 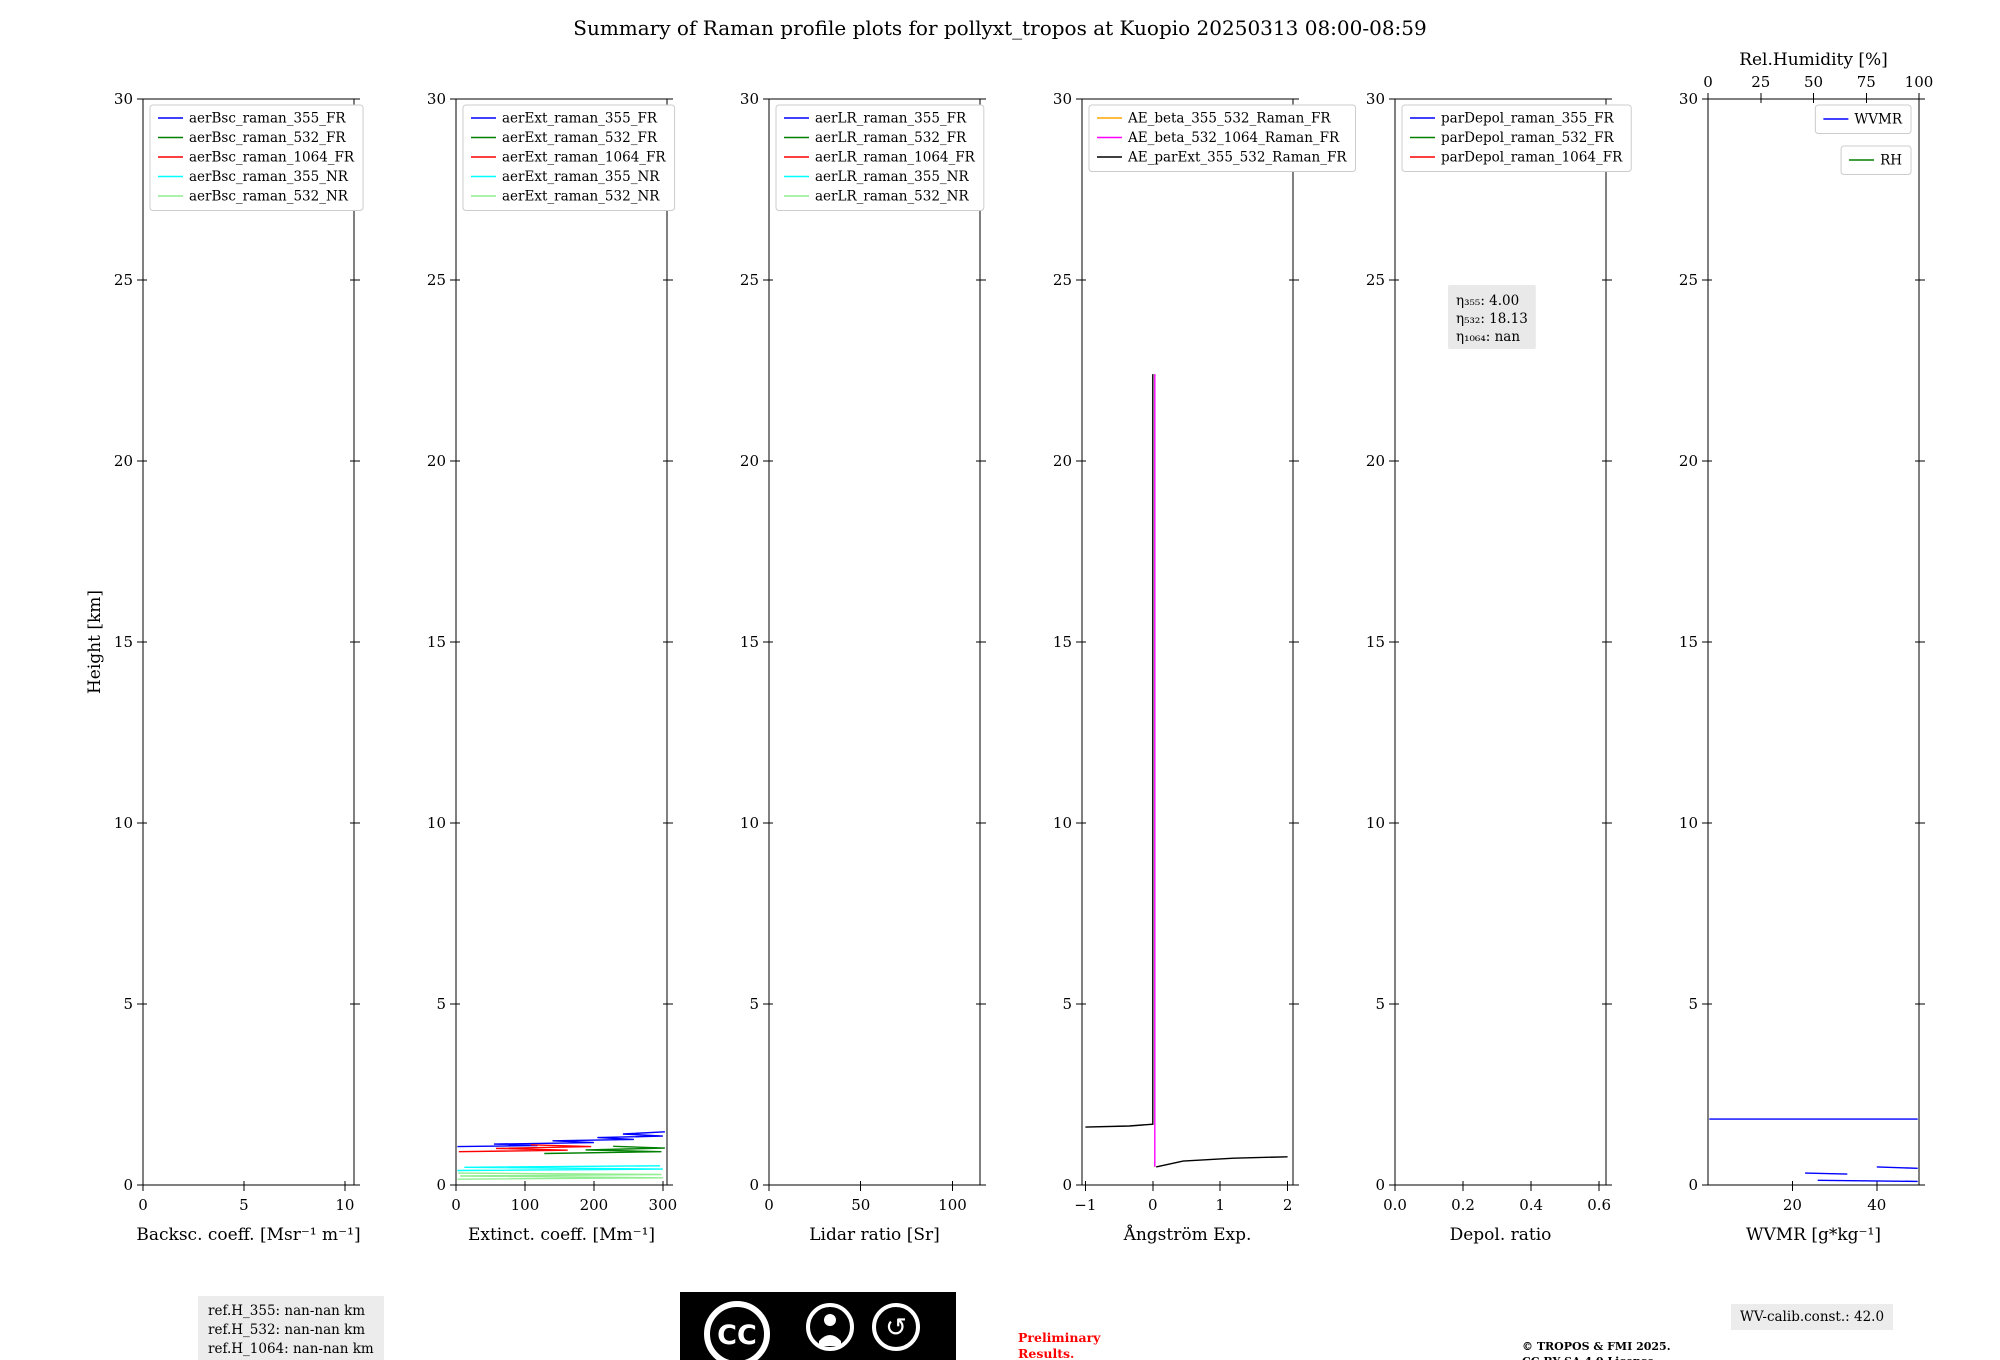 I want to click on preliminary-note: Preliminary Results., so click(x=1059, y=1345).